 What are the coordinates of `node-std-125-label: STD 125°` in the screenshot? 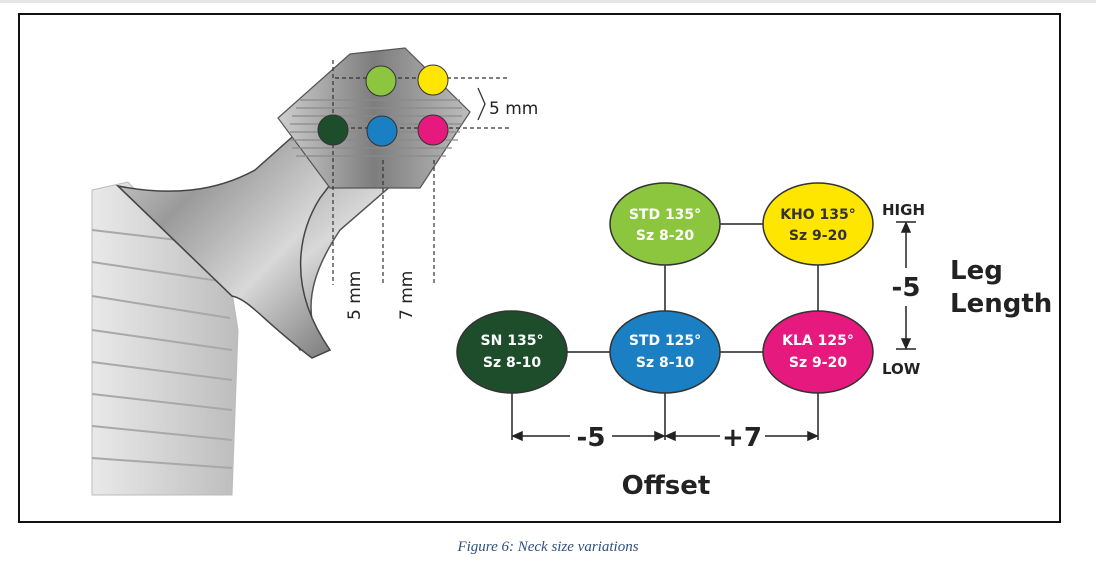 It's located at (665, 341).